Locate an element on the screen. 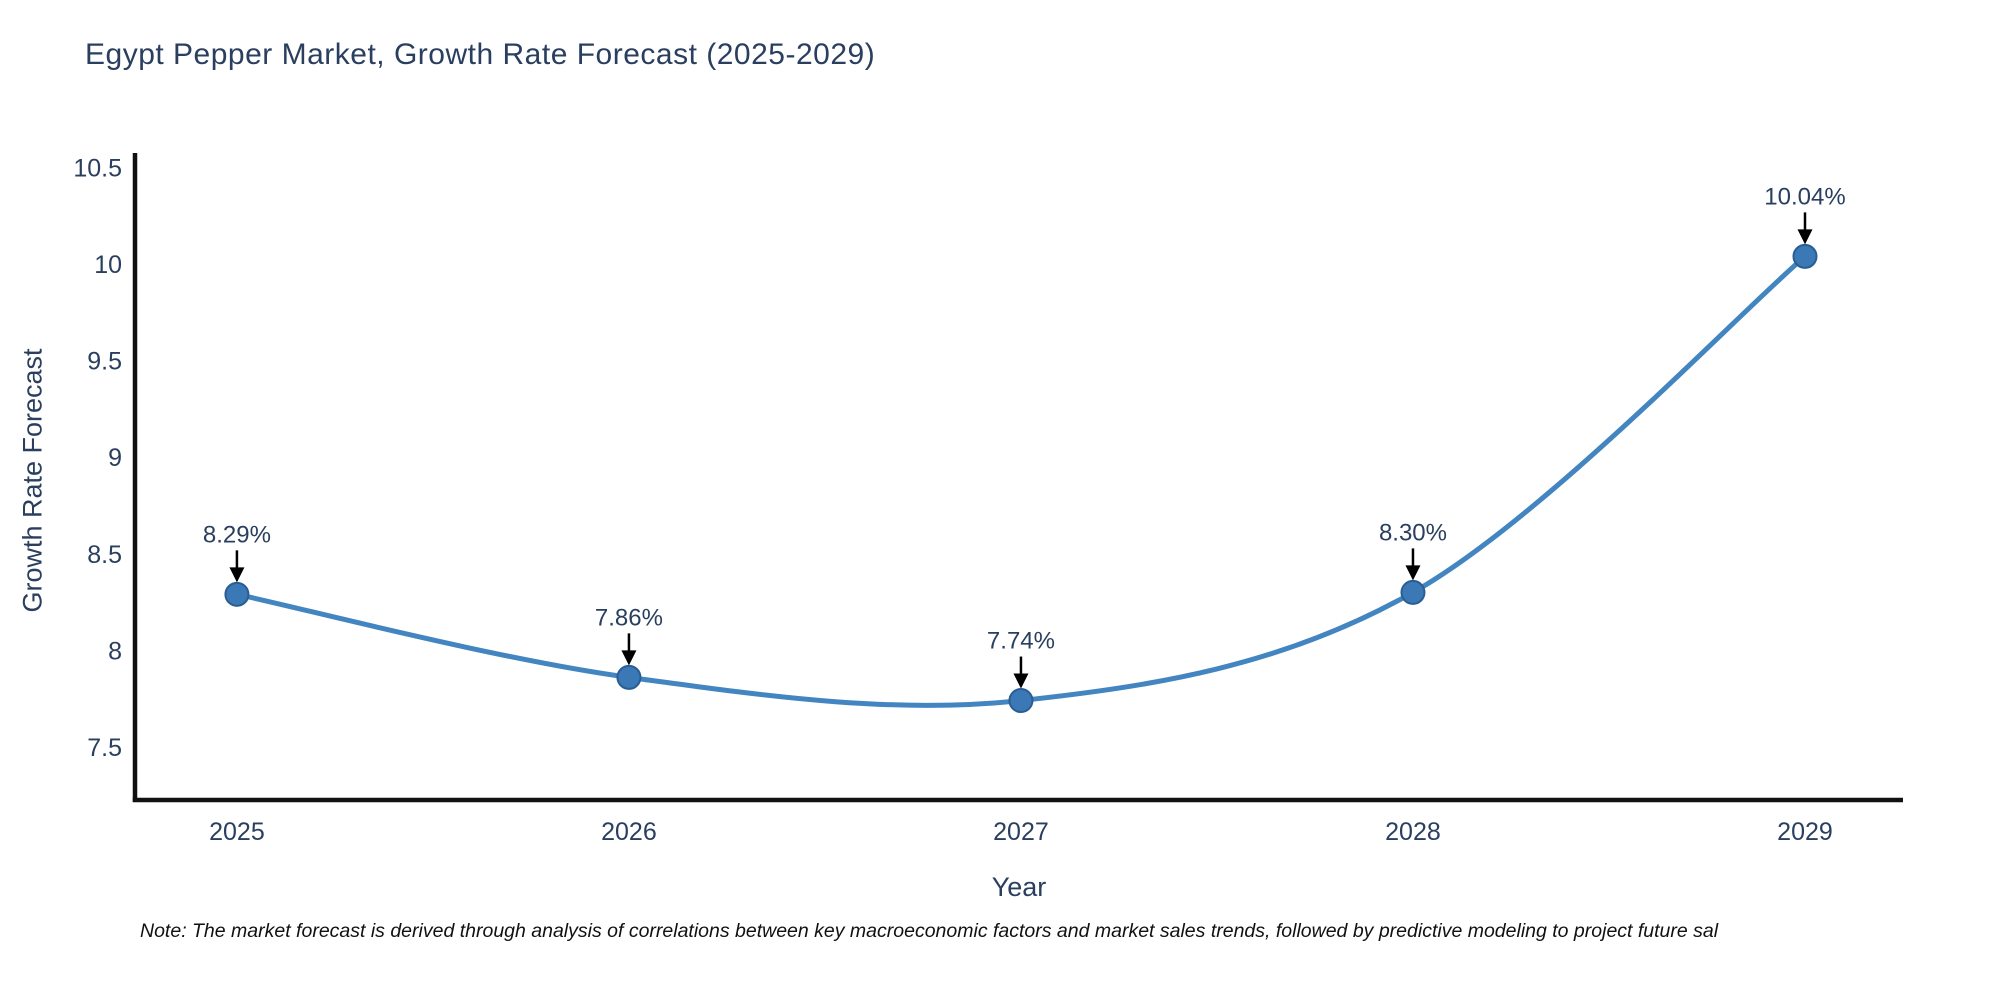 This screenshot has width=2000, height=1000. point-annotation-label: 7.74% is located at coordinates (1021, 641).